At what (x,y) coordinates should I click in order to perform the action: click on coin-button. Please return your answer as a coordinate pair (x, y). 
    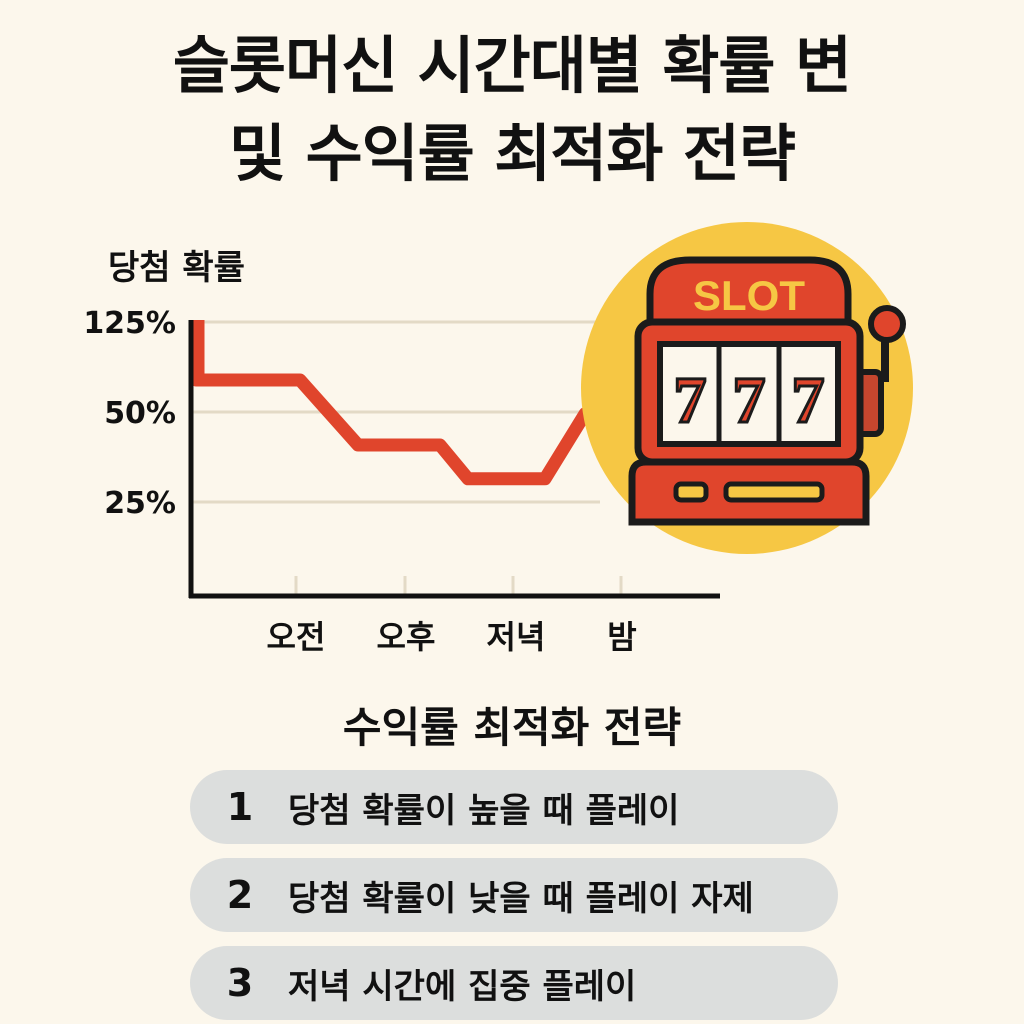
    Looking at the image, I should click on (691, 492).